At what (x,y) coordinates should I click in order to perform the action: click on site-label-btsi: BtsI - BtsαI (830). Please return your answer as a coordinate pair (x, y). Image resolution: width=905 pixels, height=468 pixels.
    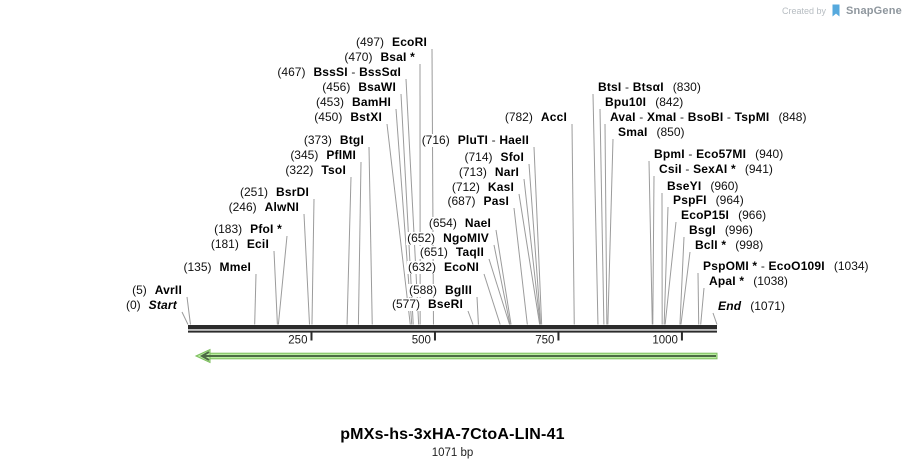
    Looking at the image, I should click on (649, 87).